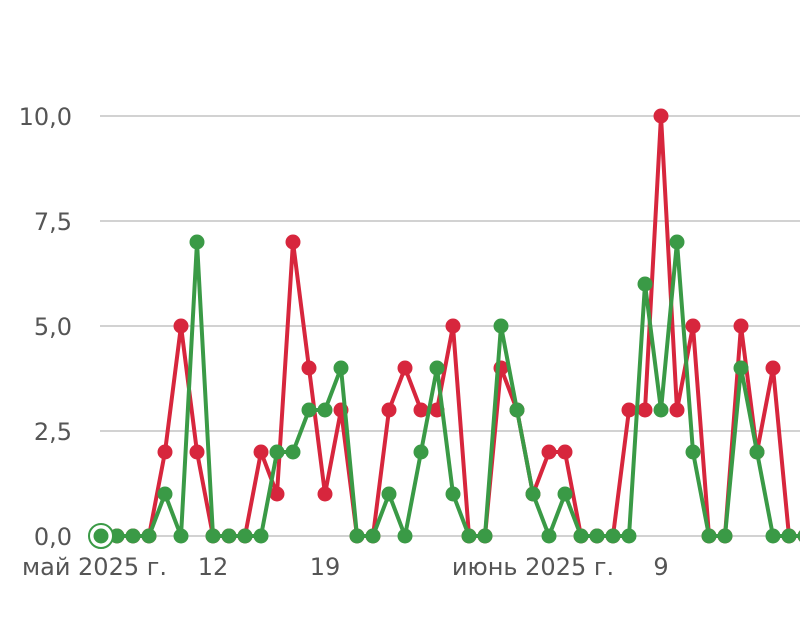  I want to click on x-tick-label: 19, so click(325, 567).